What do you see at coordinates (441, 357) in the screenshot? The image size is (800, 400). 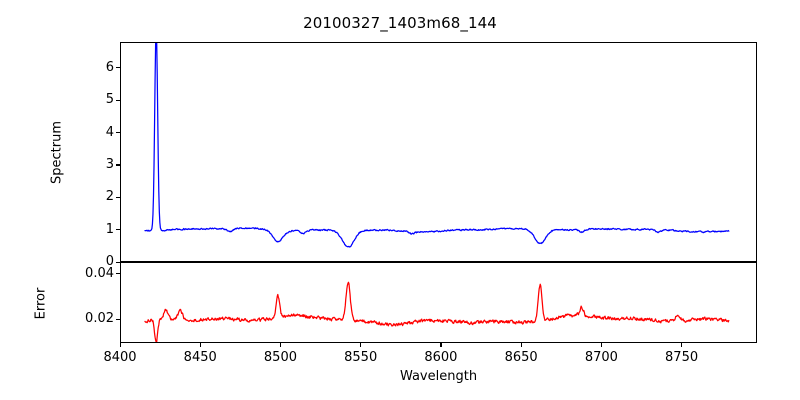 I see `x-axis-tick-label: 8600` at bounding box center [441, 357].